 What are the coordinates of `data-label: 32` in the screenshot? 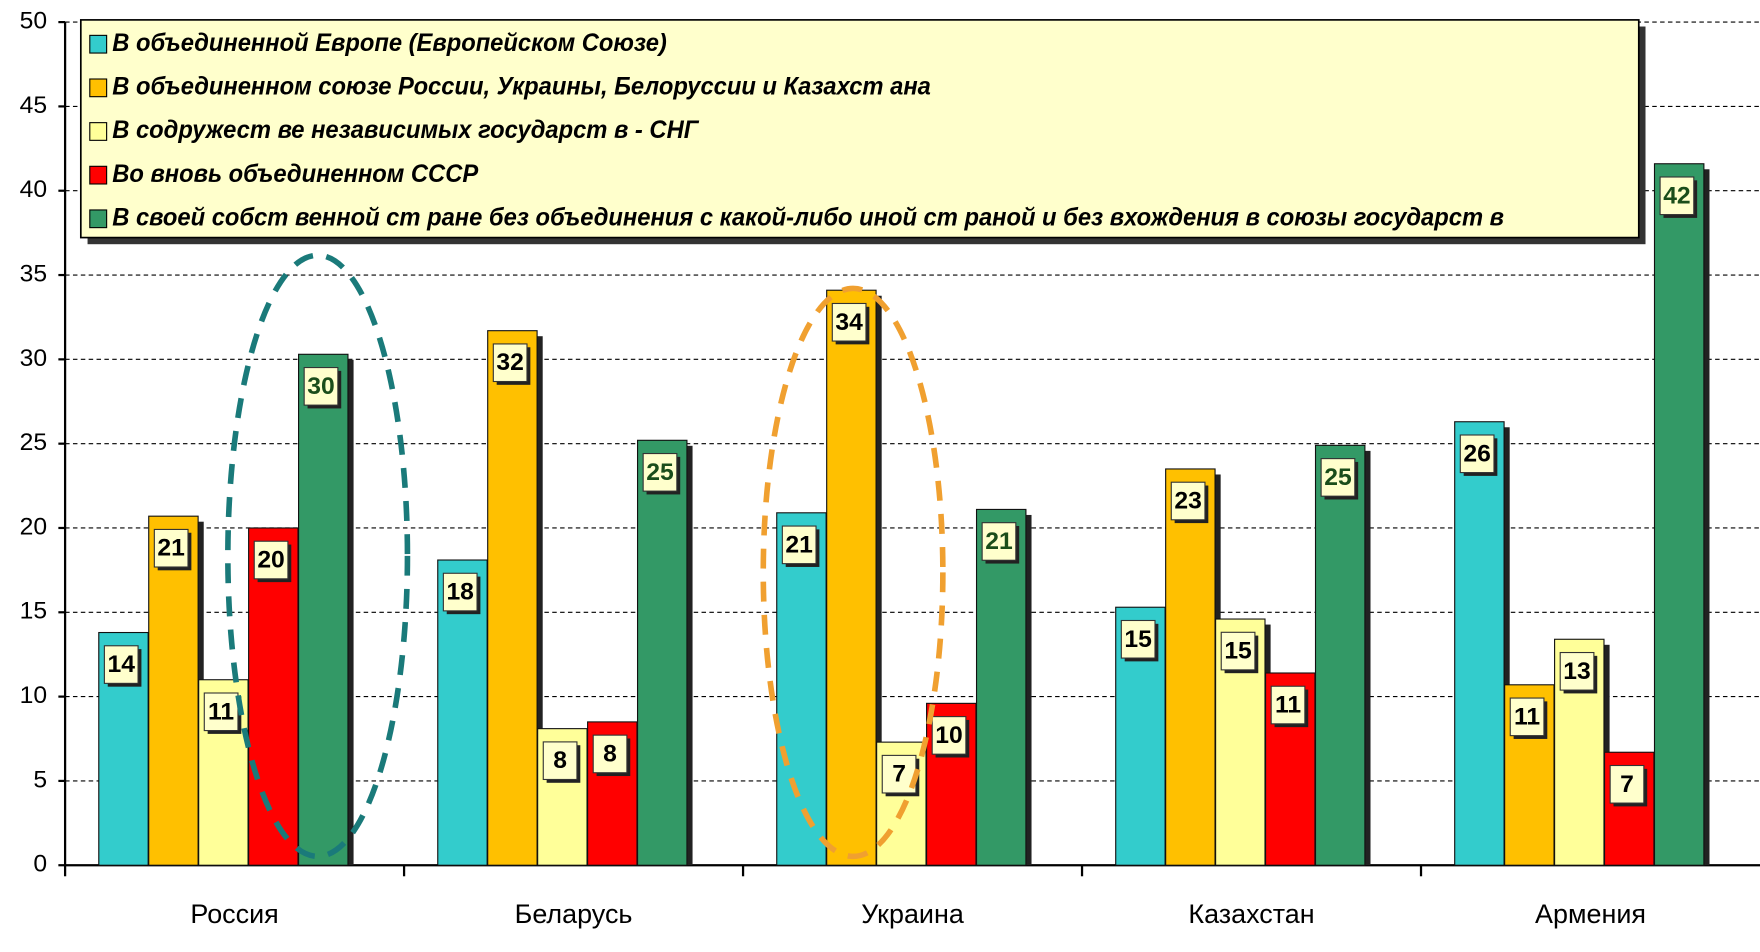 It's located at (509, 362).